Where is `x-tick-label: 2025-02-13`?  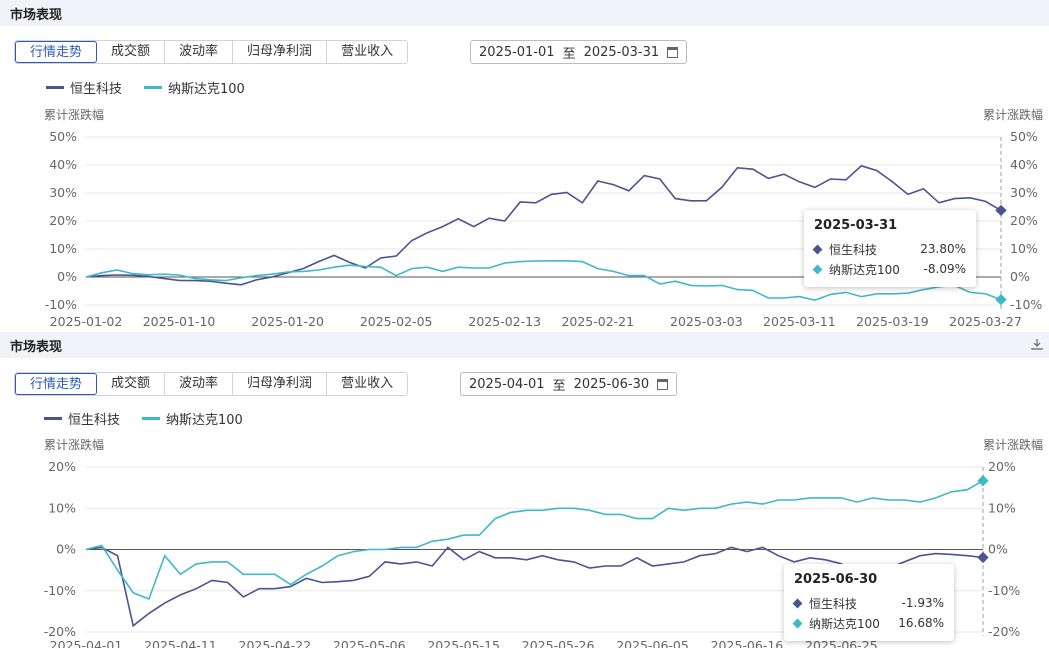
x-tick-label: 2025-02-13 is located at coordinates (504, 321).